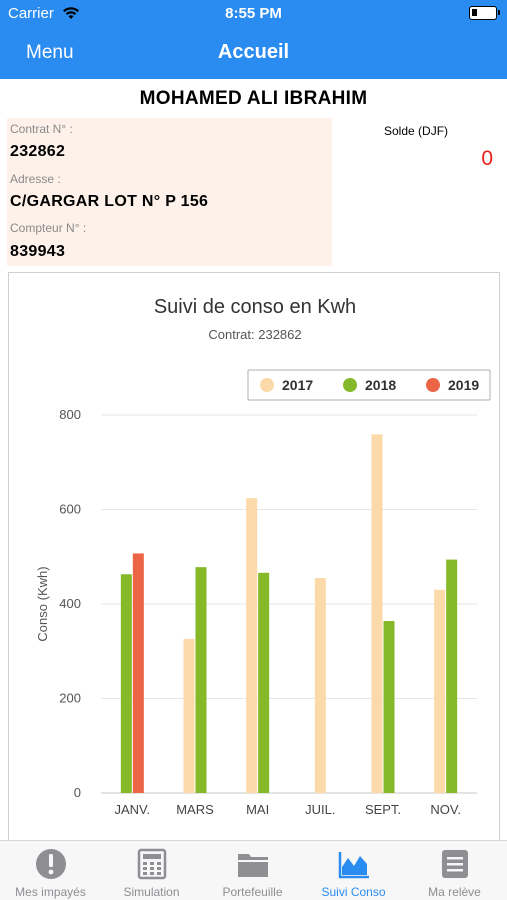  What do you see at coordinates (267, 385) in the screenshot?
I see `legend-marker-2017` at bounding box center [267, 385].